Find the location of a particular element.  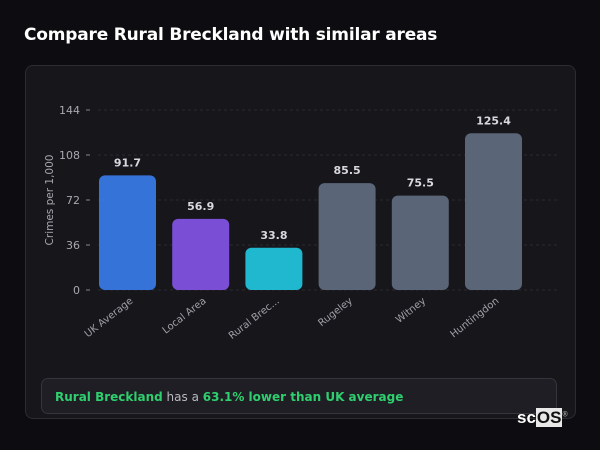

y-tick-label: 144 is located at coordinates (69, 110).